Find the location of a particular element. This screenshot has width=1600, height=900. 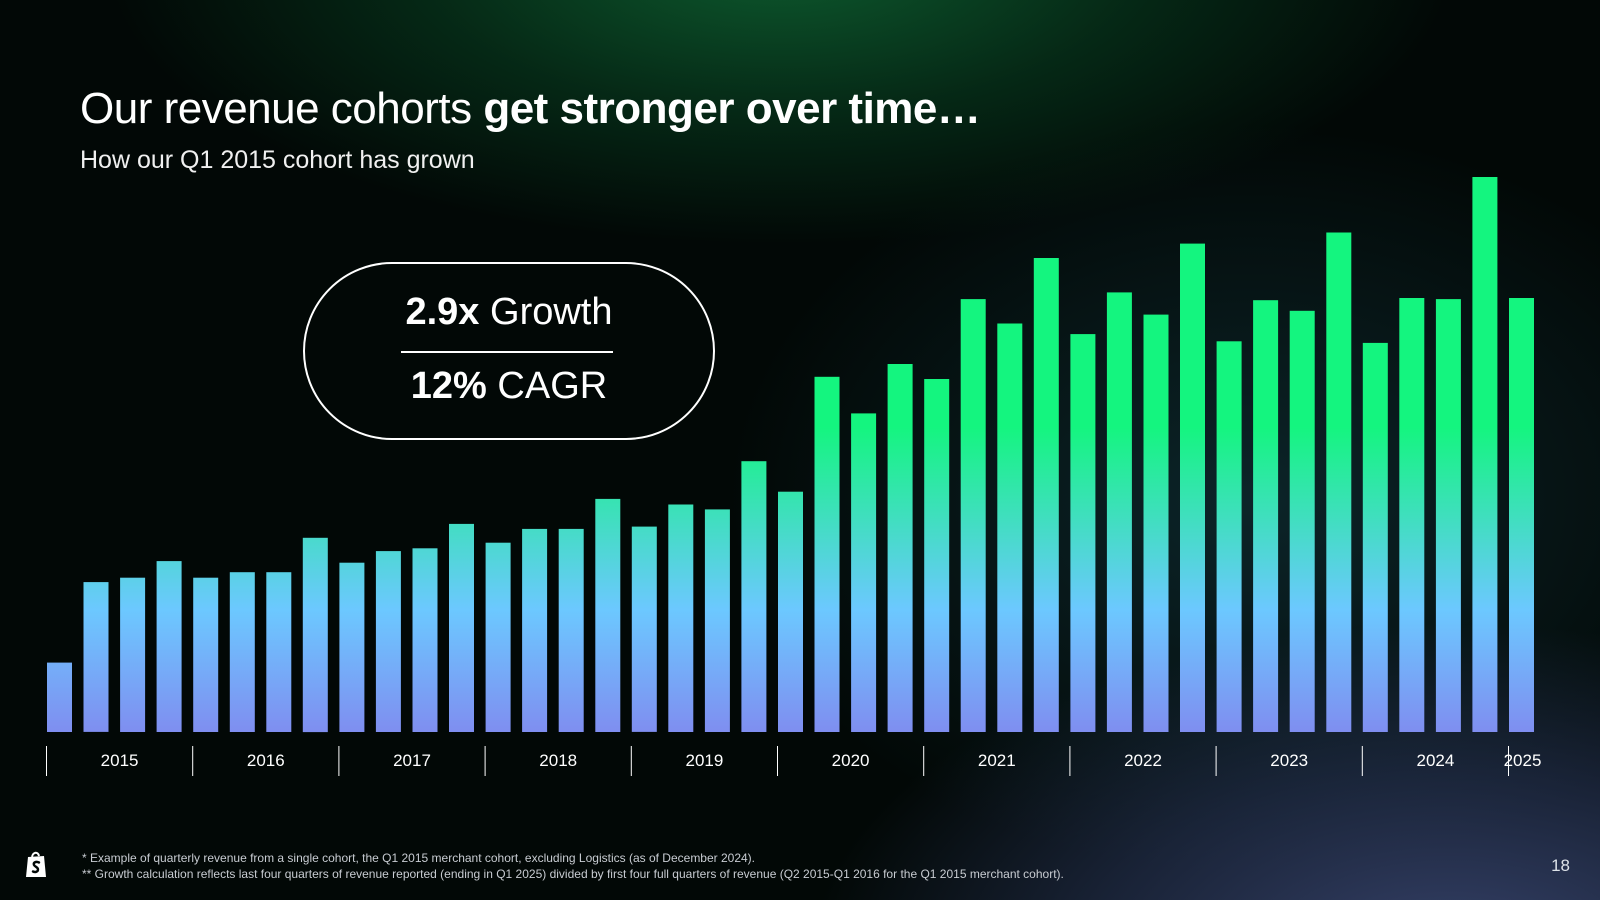

cagr-stat: 12% CAGR is located at coordinates (509, 386).